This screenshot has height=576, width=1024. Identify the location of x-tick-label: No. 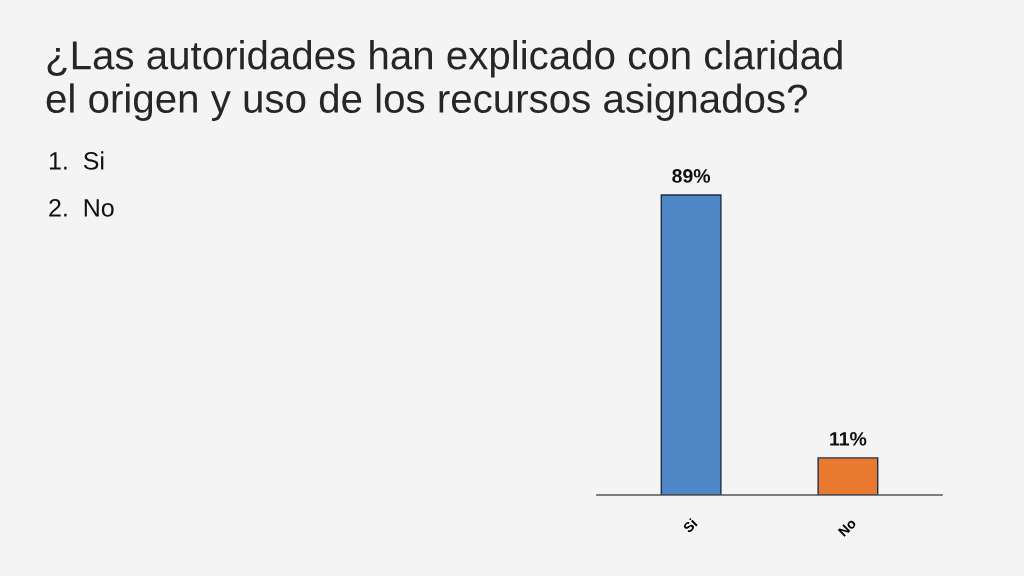
(847, 527).